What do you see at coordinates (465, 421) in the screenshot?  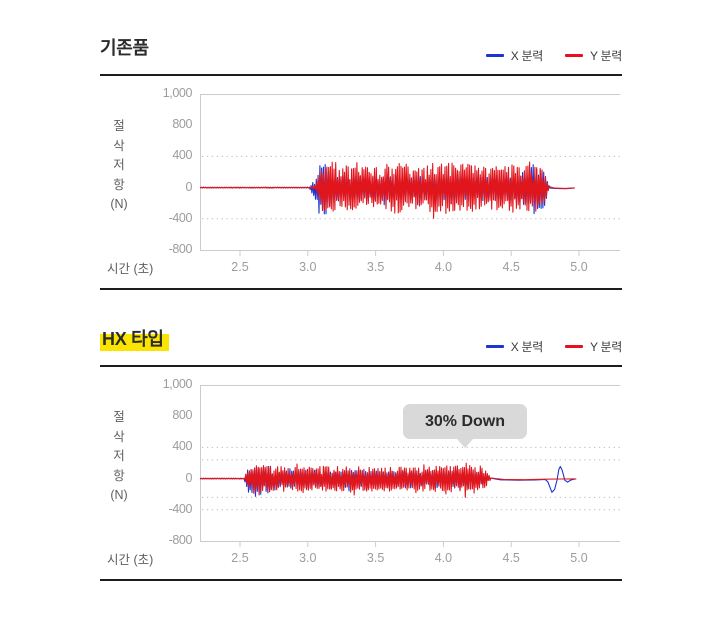 I see `callout-30-percent-down: 30% Down` at bounding box center [465, 421].